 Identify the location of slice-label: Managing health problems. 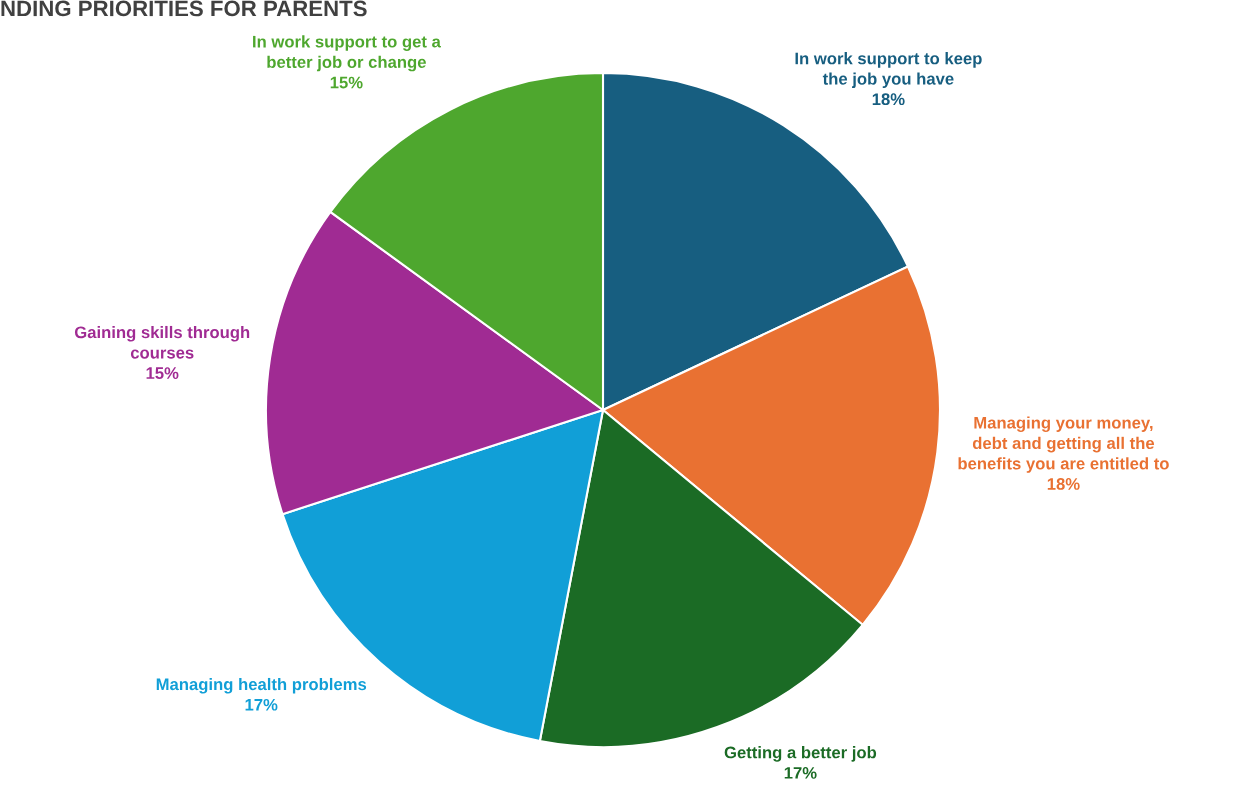
(261, 685).